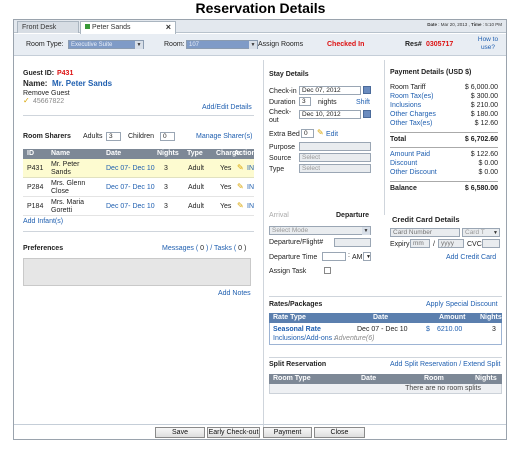 Image resolution: width=521 pixels, height=450 pixels. Describe the element at coordinates (26, 100) in the screenshot. I see `phone-icon: ✓` at that location.